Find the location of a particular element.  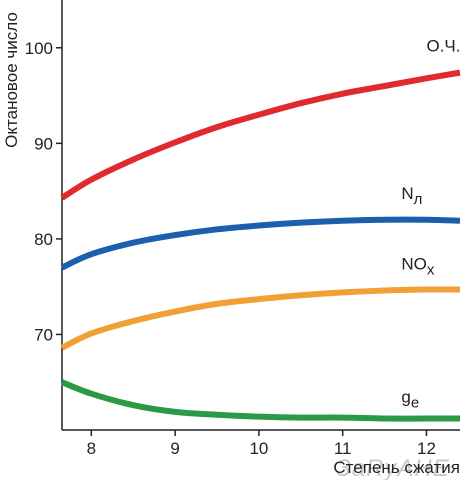

series-label-main: g is located at coordinates (405, 396).